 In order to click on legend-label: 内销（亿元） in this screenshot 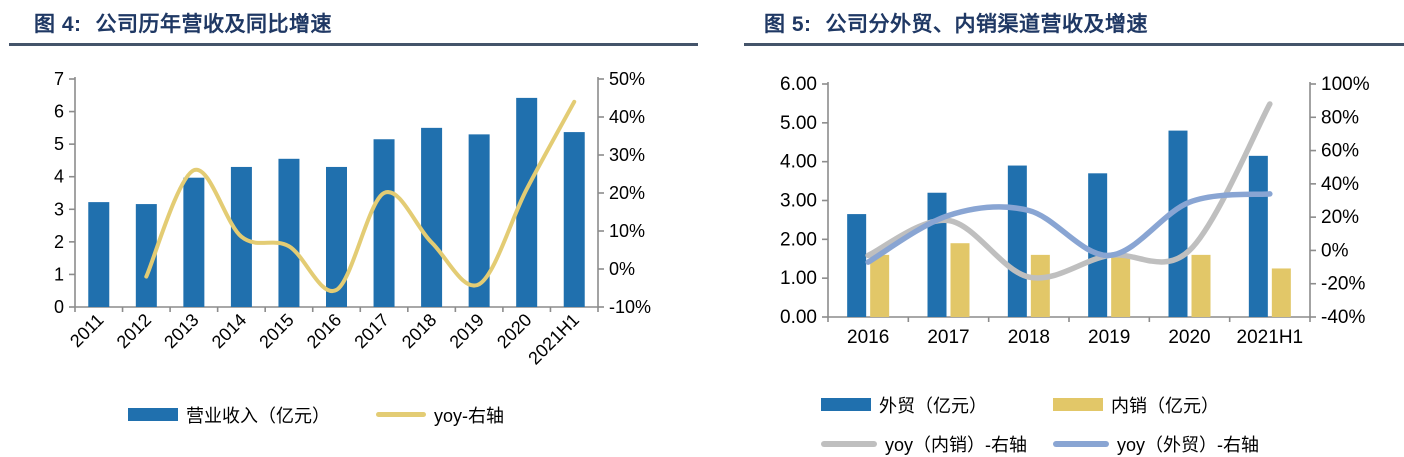, I will do `click(1165, 405)`.